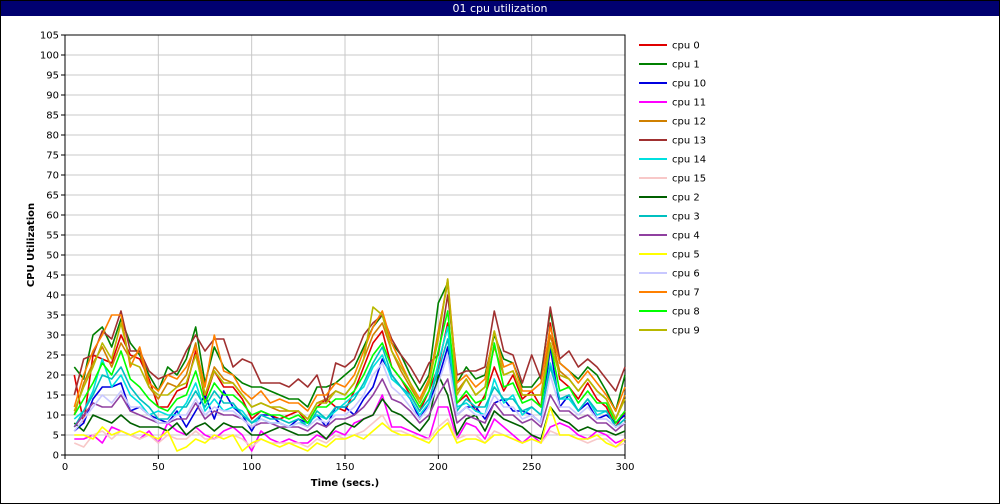  I want to click on x-tick-label: 150, so click(344, 467).